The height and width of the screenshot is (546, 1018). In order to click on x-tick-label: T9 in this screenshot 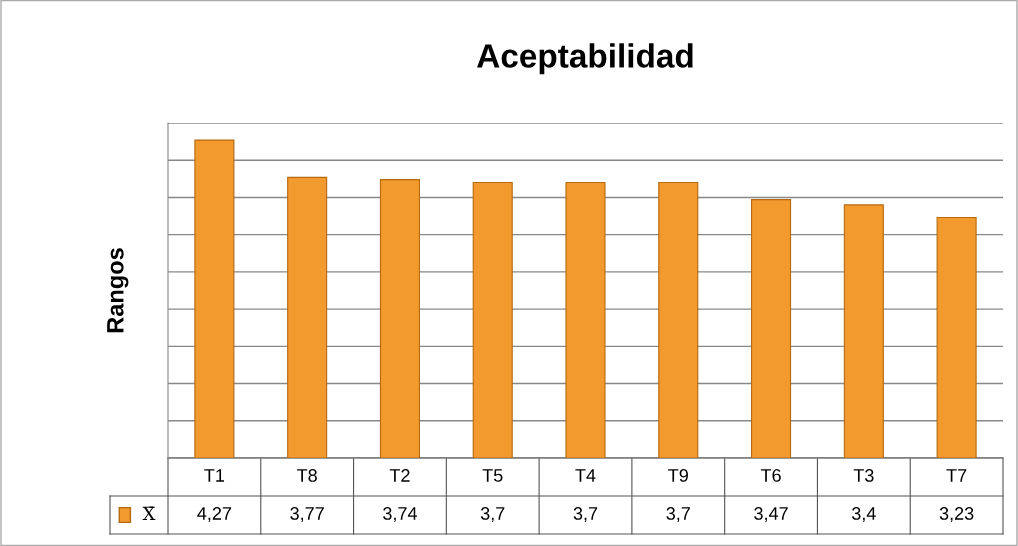, I will do `click(678, 475)`.